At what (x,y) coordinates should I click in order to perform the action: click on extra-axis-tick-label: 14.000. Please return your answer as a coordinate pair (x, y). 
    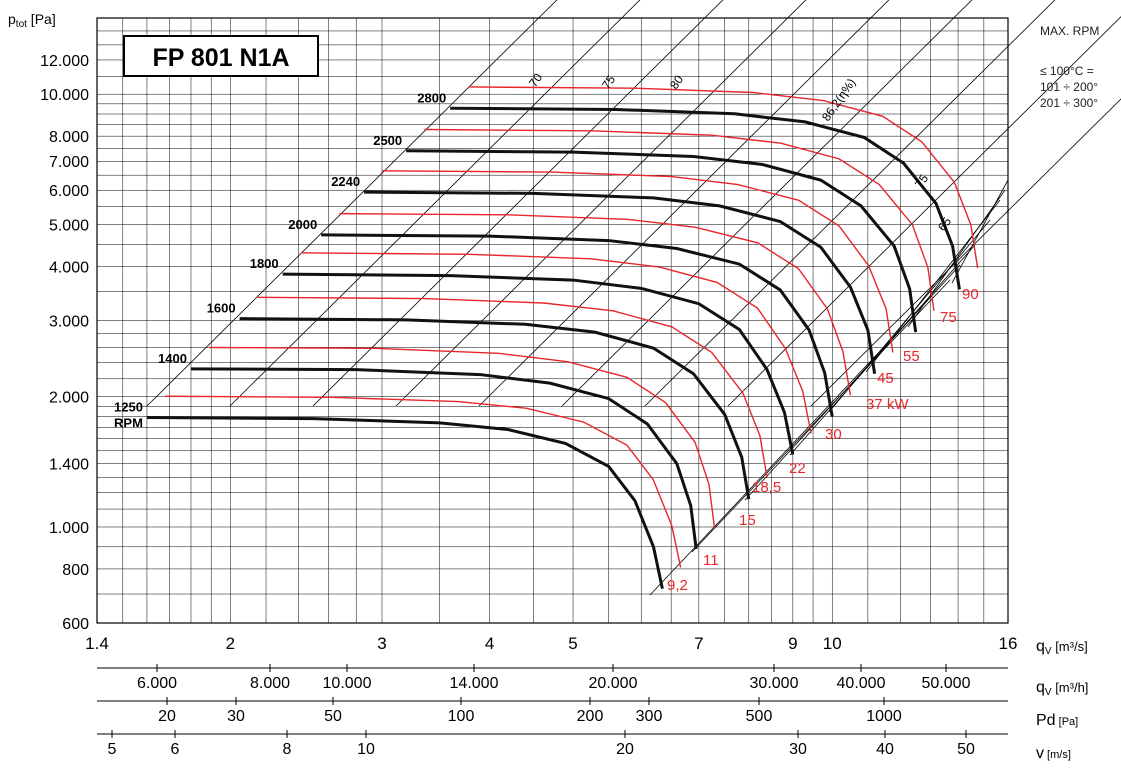
    Looking at the image, I should click on (474, 683).